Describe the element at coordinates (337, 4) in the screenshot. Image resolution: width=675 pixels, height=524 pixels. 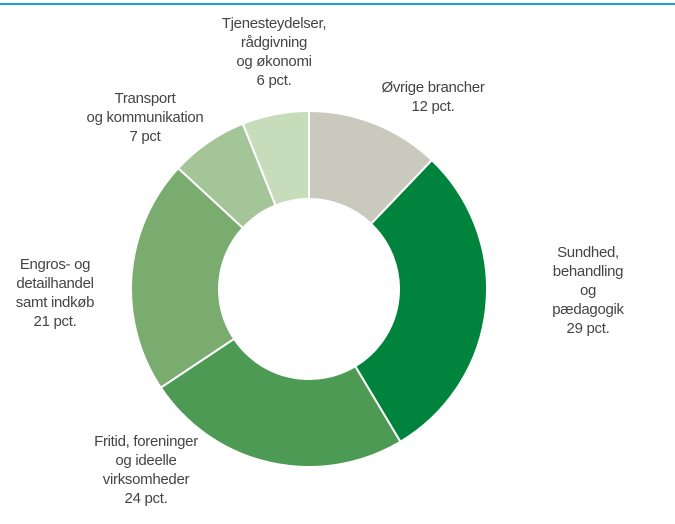
I see `top-rule` at that location.